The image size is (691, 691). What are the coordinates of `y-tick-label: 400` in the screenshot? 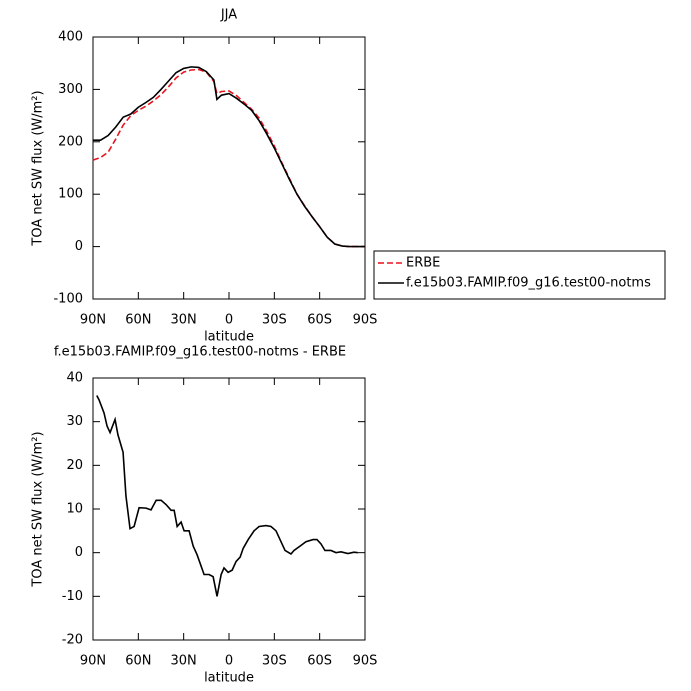 It's located at (70, 37).